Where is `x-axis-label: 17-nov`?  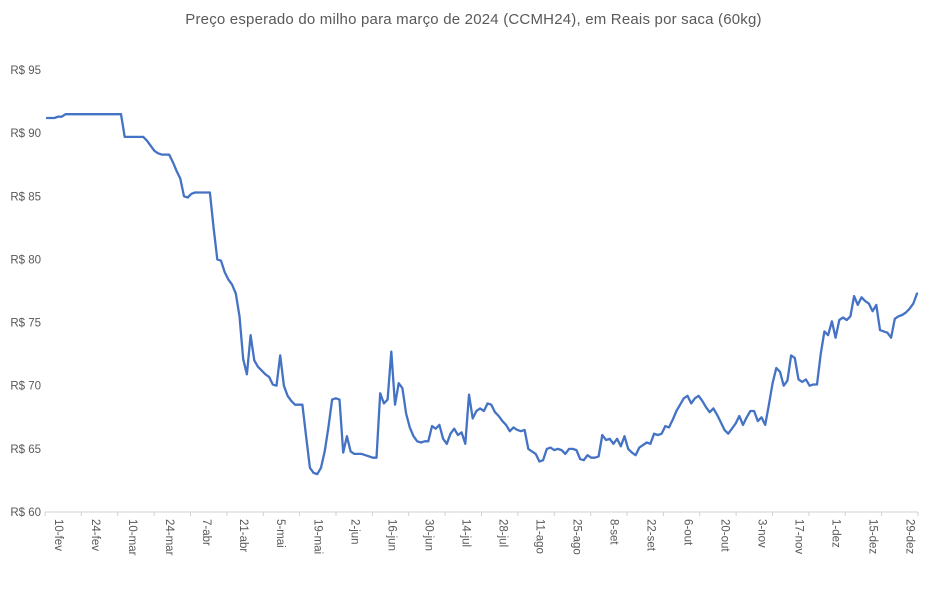 x-axis-label: 17-nov is located at coordinates (799, 536).